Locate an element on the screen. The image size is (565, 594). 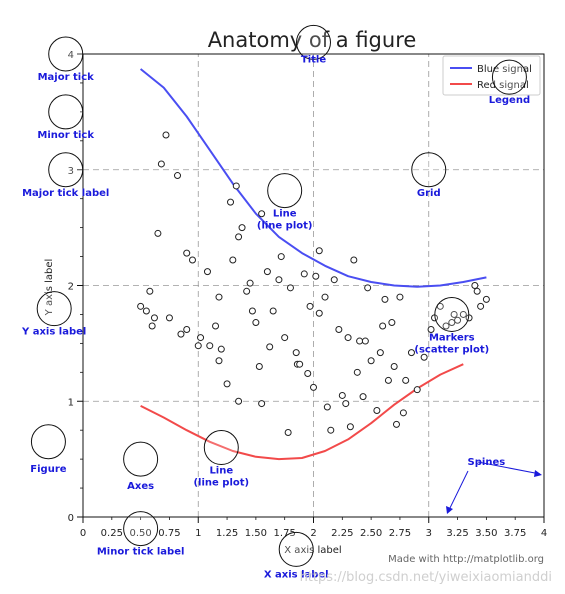
annotation-label: Major tick is located at coordinates (66, 77).